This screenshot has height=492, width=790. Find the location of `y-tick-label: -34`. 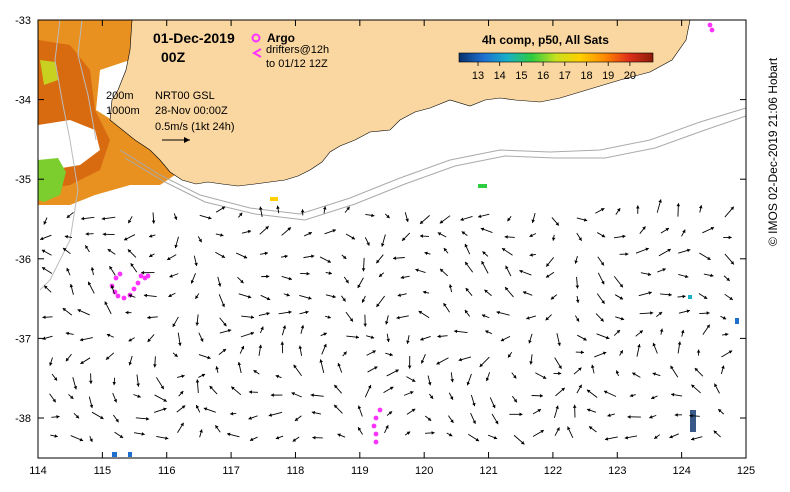

y-tick-label: -34 is located at coordinates (23, 101).